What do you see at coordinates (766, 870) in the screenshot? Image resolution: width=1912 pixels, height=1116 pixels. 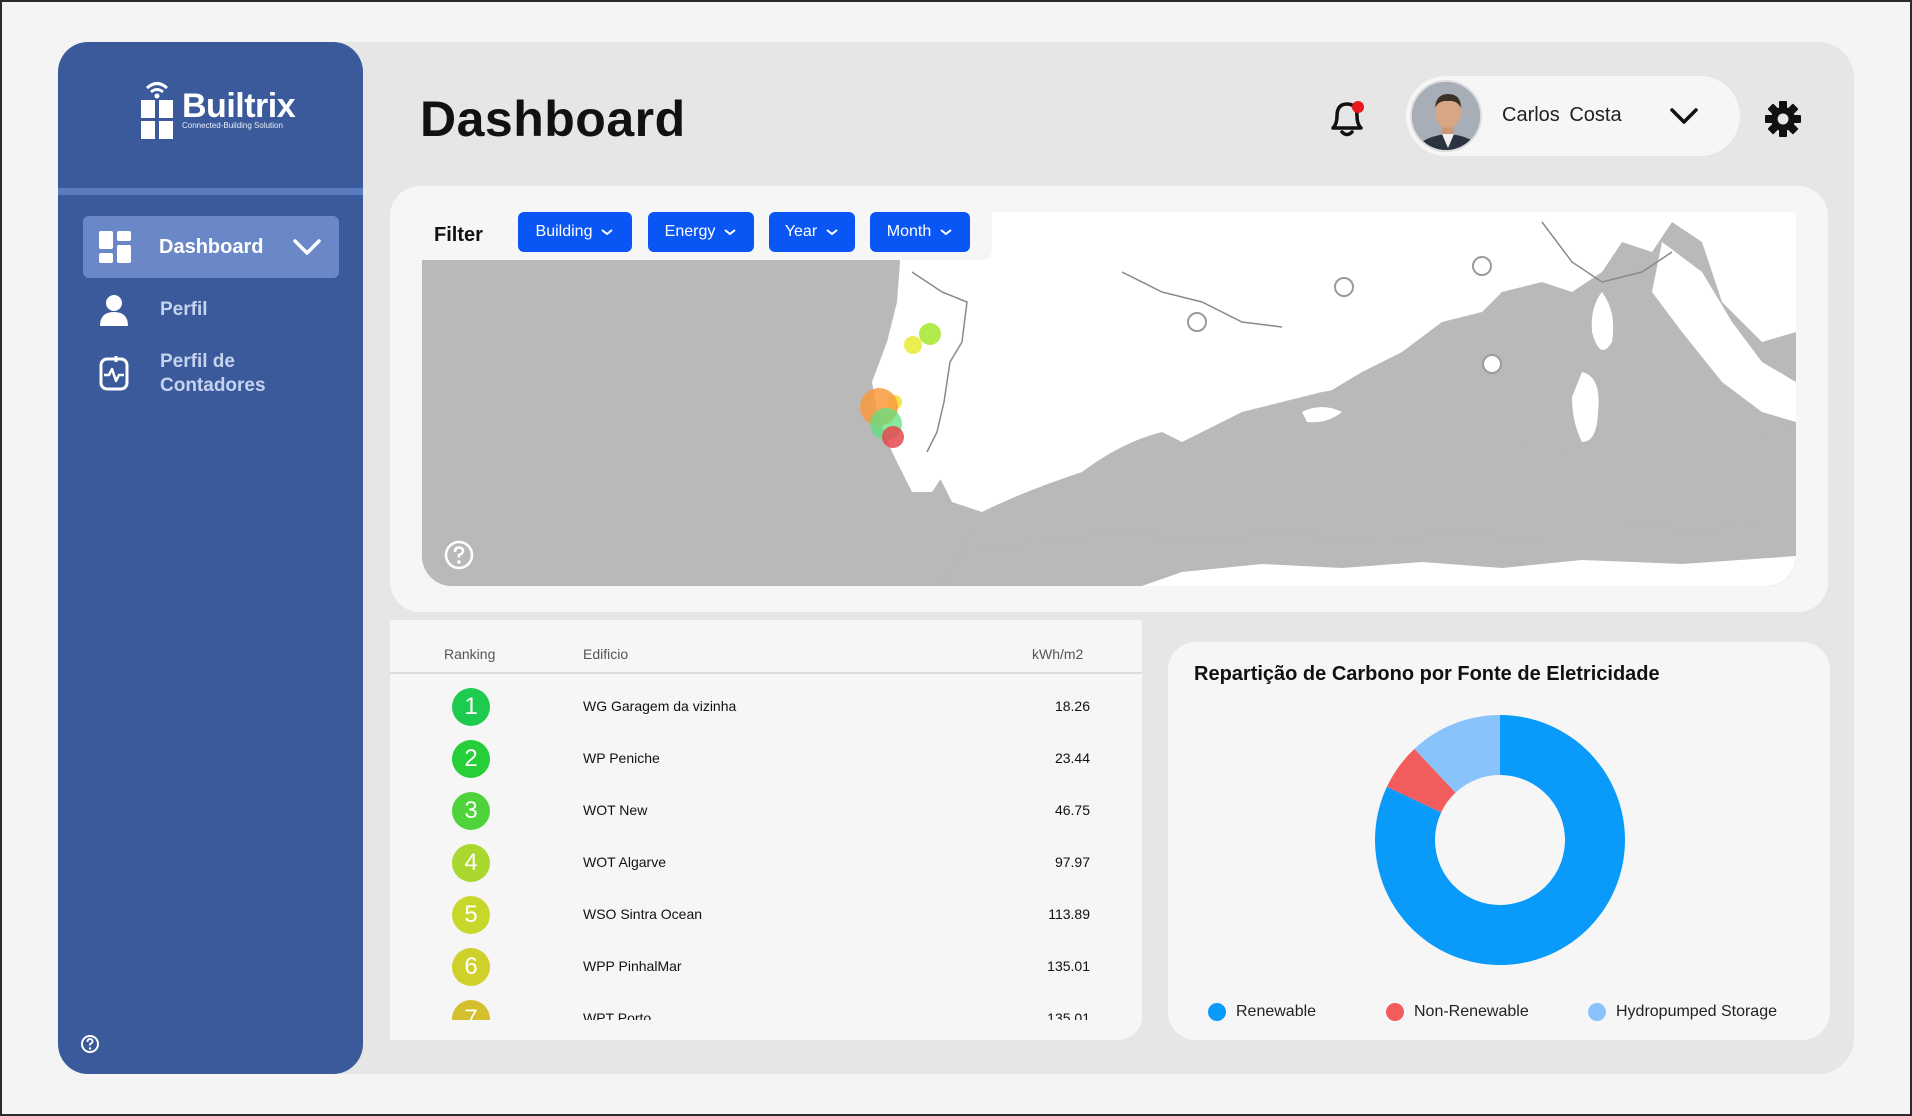 I see `table-row: 4 WOT Algarve 97.97` at bounding box center [766, 870].